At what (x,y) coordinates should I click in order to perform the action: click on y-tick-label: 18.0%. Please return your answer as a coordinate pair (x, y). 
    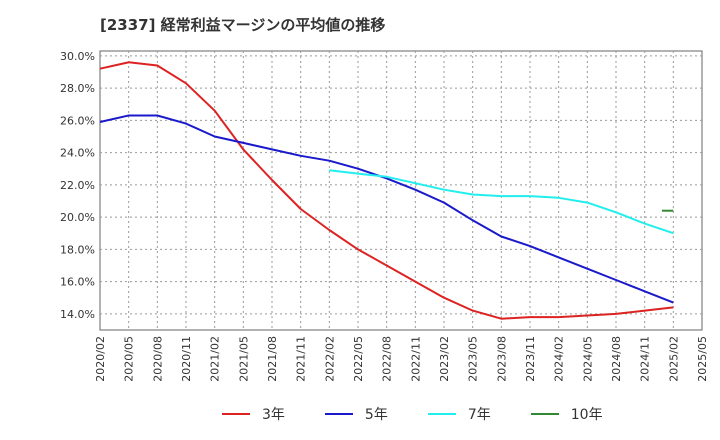
    Looking at the image, I should click on (77, 249).